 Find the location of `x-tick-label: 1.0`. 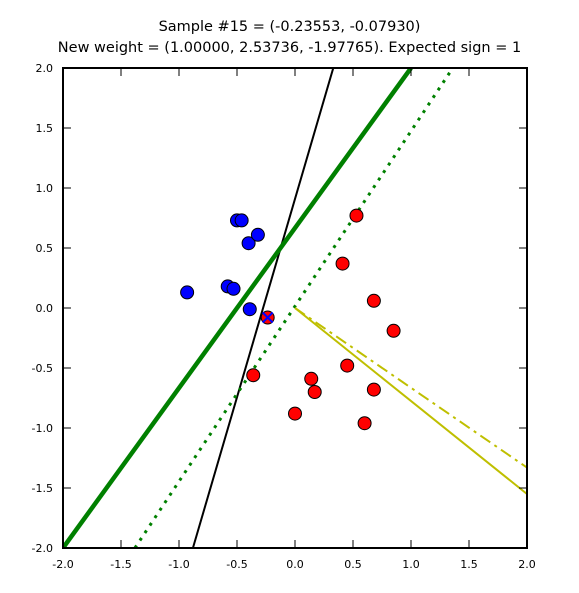

x-tick-label: 1.0 is located at coordinates (411, 564).